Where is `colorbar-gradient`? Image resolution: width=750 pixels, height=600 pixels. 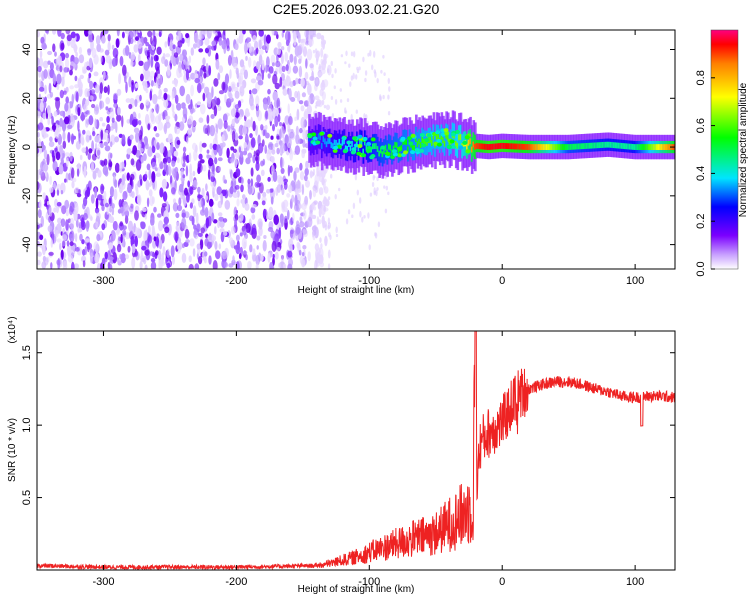 colorbar-gradient is located at coordinates (724, 149).